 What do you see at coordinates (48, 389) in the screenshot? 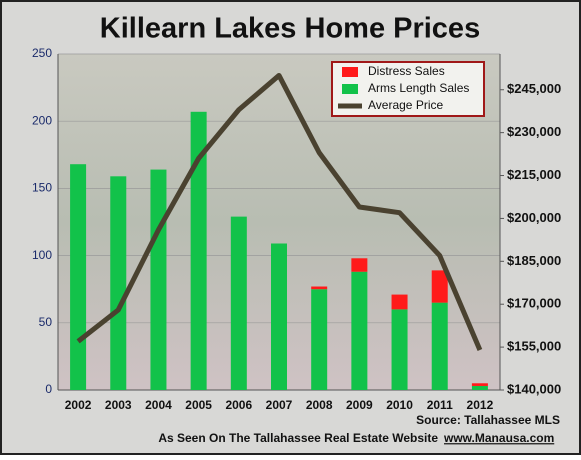
I see `y-tick-label: 0` at bounding box center [48, 389].